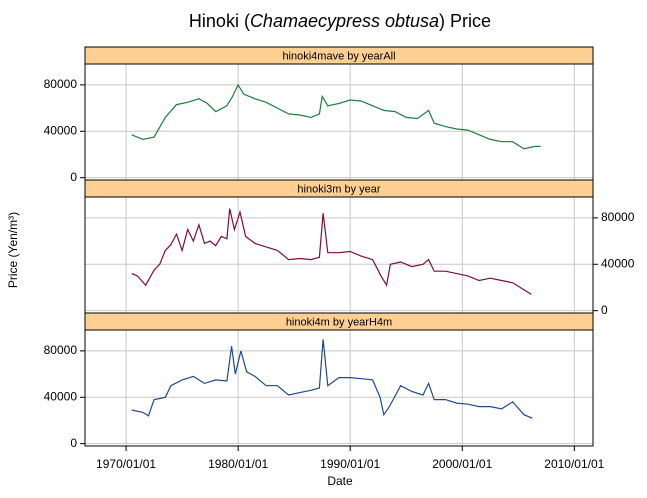 The image size is (647, 498). What do you see at coordinates (574, 464) in the screenshot?
I see `x-tick-label: 2010/01/01` at bounding box center [574, 464].